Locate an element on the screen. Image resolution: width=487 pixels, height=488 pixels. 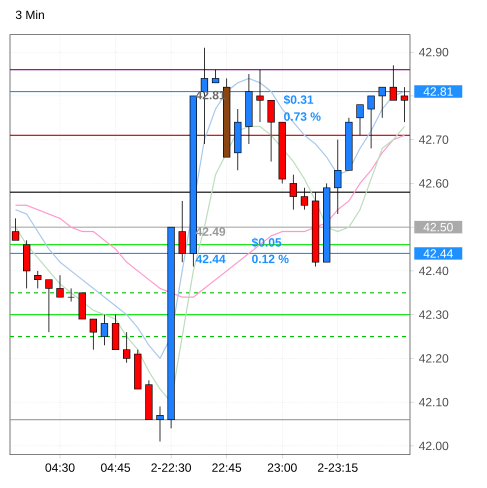
y-tick-label: 42.40 is located at coordinates (433, 271).